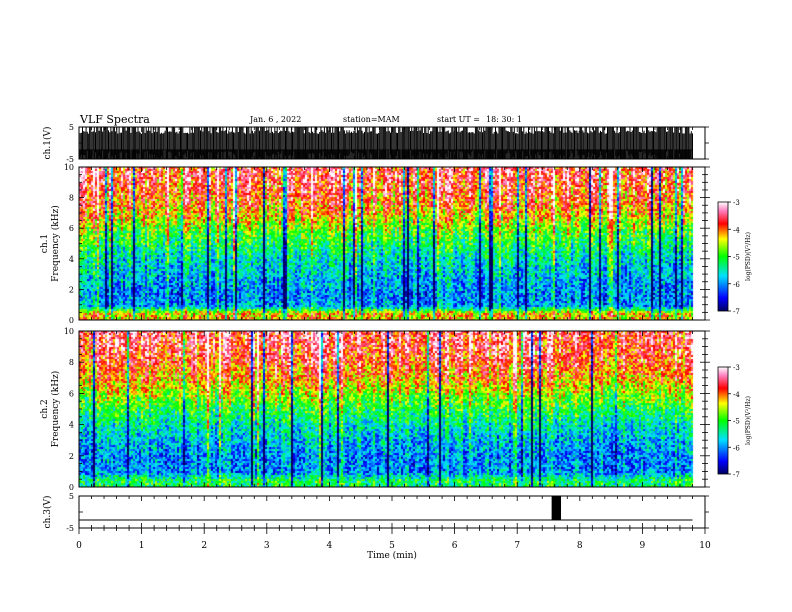  Describe the element at coordinates (71, 496) in the screenshot. I see `ch3-ytick-label: 5` at that location.